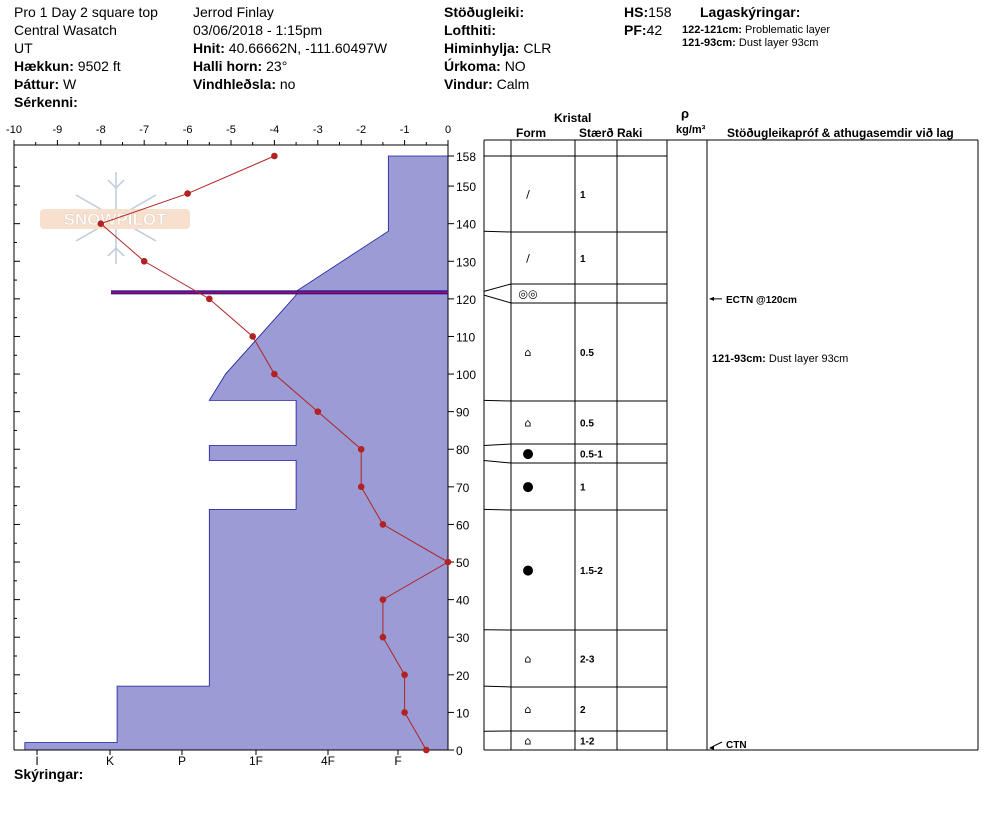 This screenshot has height=840, width=994. Describe the element at coordinates (463, 450) in the screenshot. I see `height-tick-label: 80` at that location.